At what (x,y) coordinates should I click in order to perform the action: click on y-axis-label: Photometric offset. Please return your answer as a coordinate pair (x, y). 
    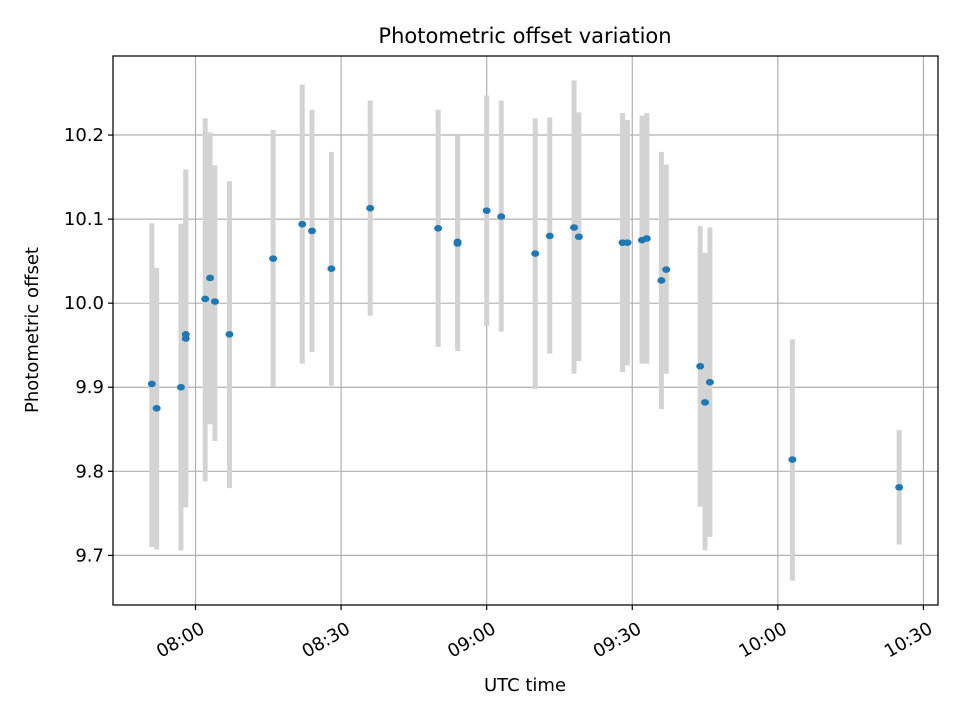
    Looking at the image, I should click on (32, 330).